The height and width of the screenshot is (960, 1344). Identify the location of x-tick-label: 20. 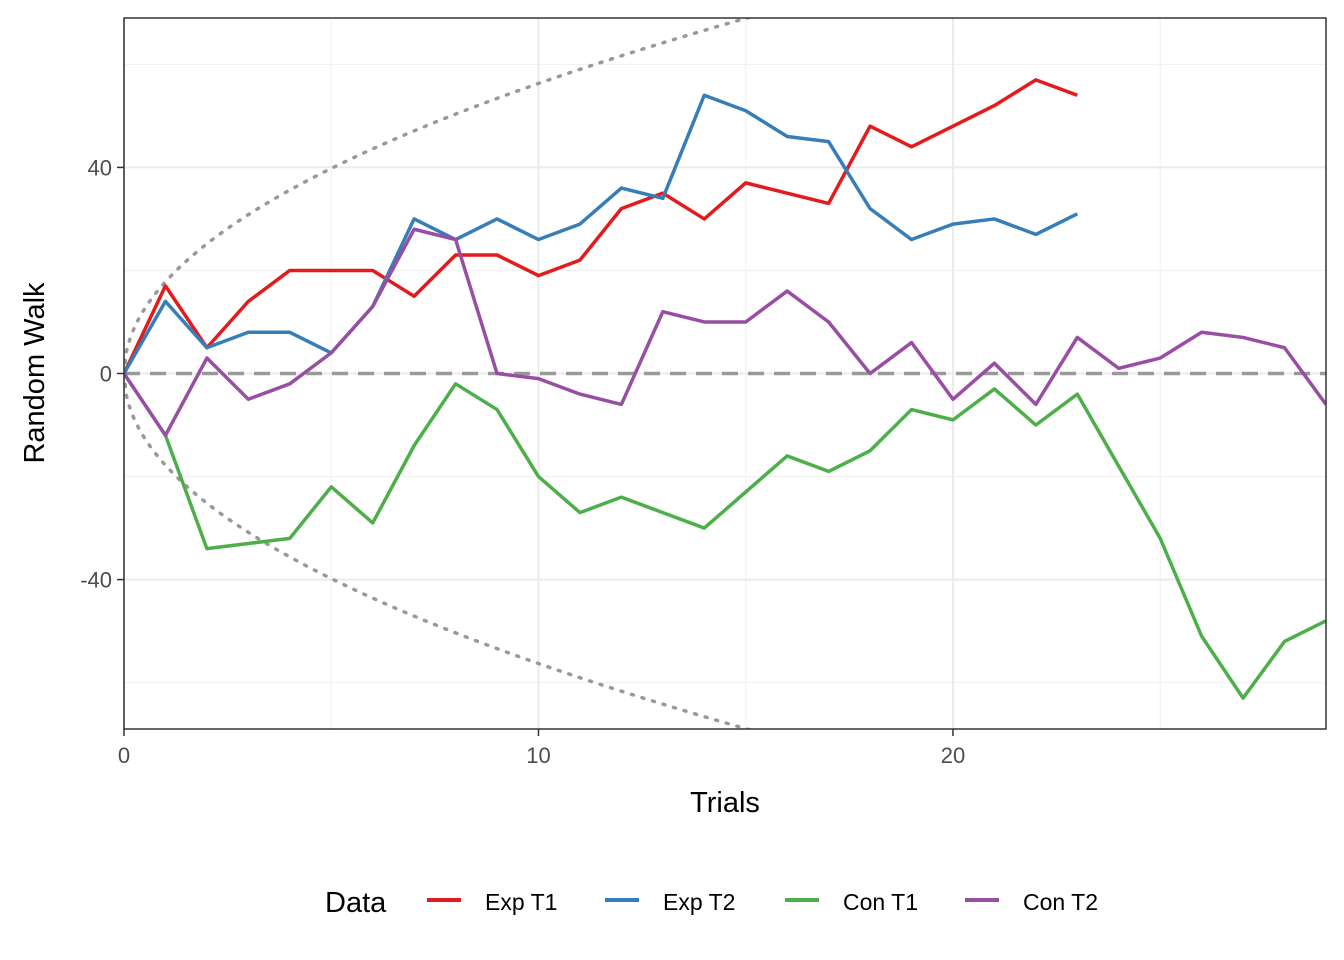
(953, 755).